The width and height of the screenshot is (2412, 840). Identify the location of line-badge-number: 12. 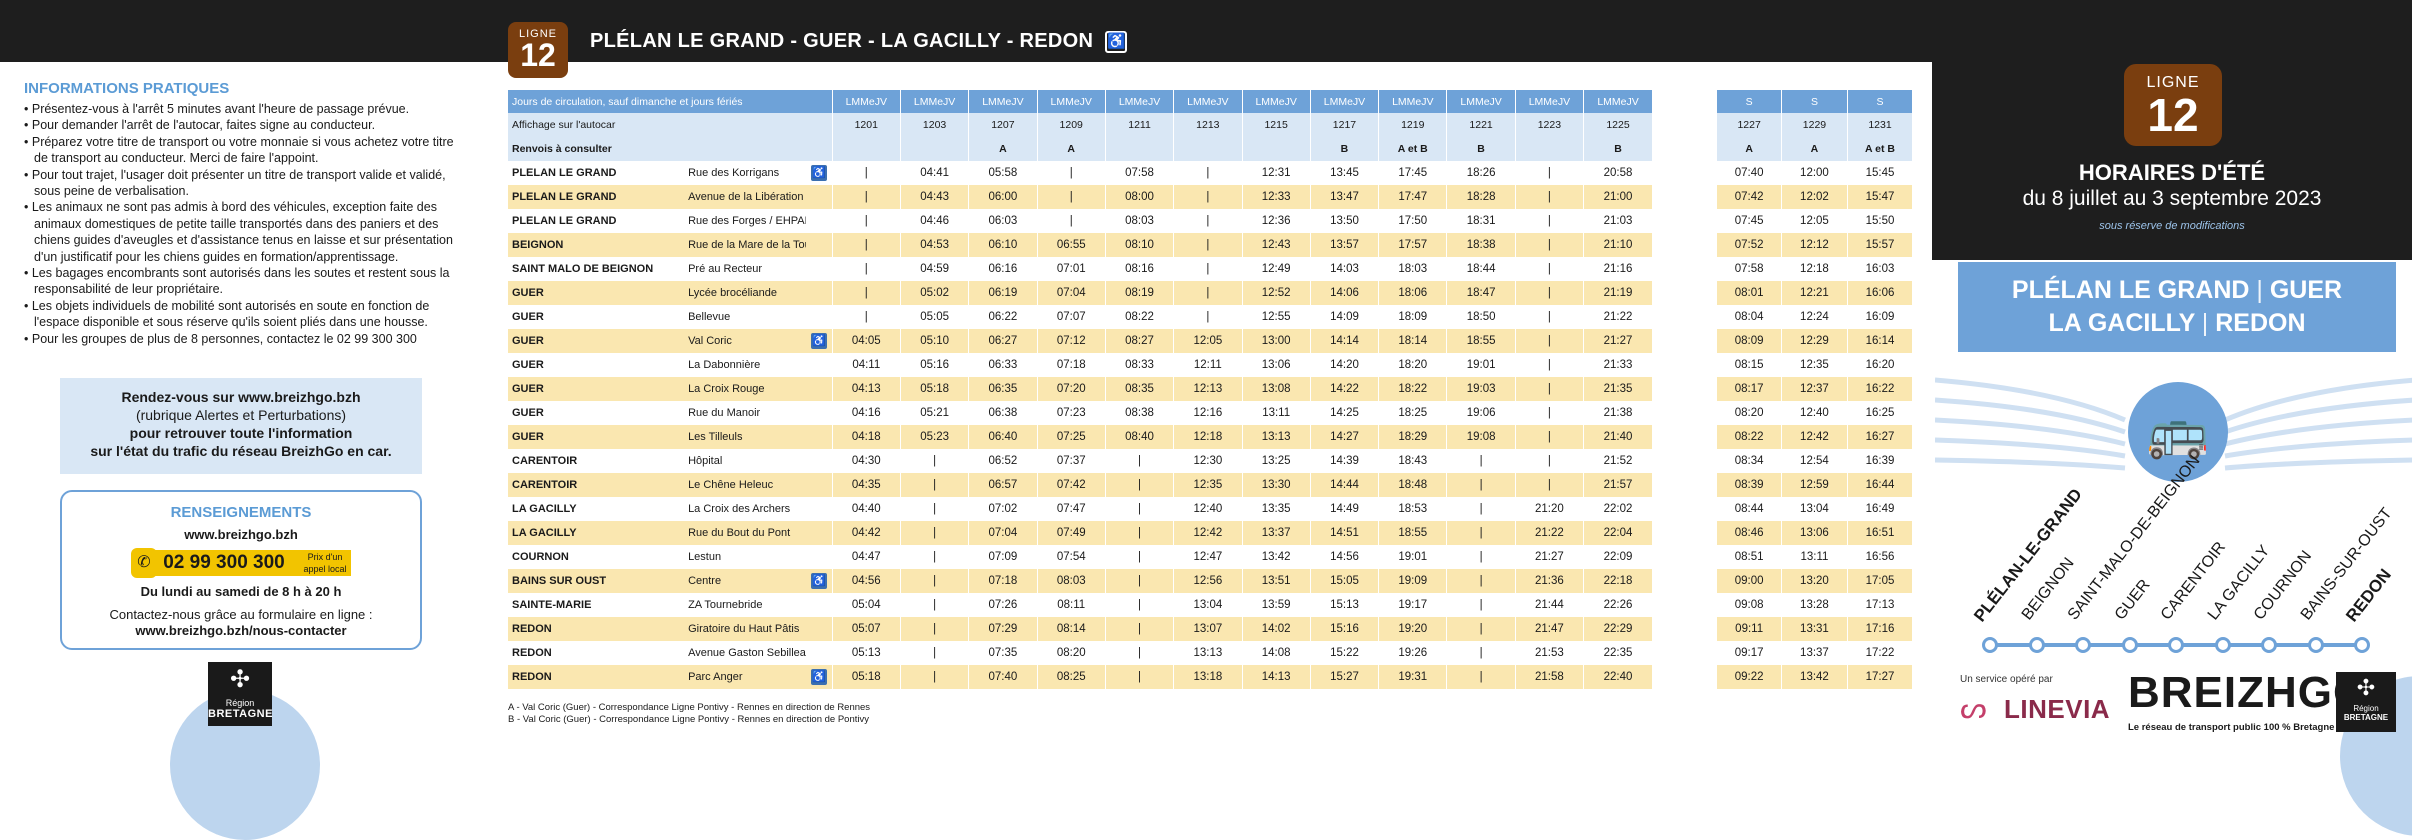
(538, 55).